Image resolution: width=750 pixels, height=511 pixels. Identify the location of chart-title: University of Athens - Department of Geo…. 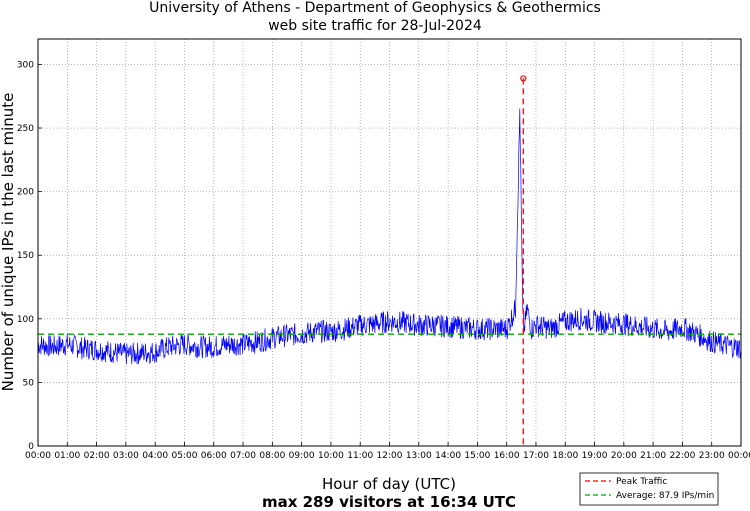
(375, 8).